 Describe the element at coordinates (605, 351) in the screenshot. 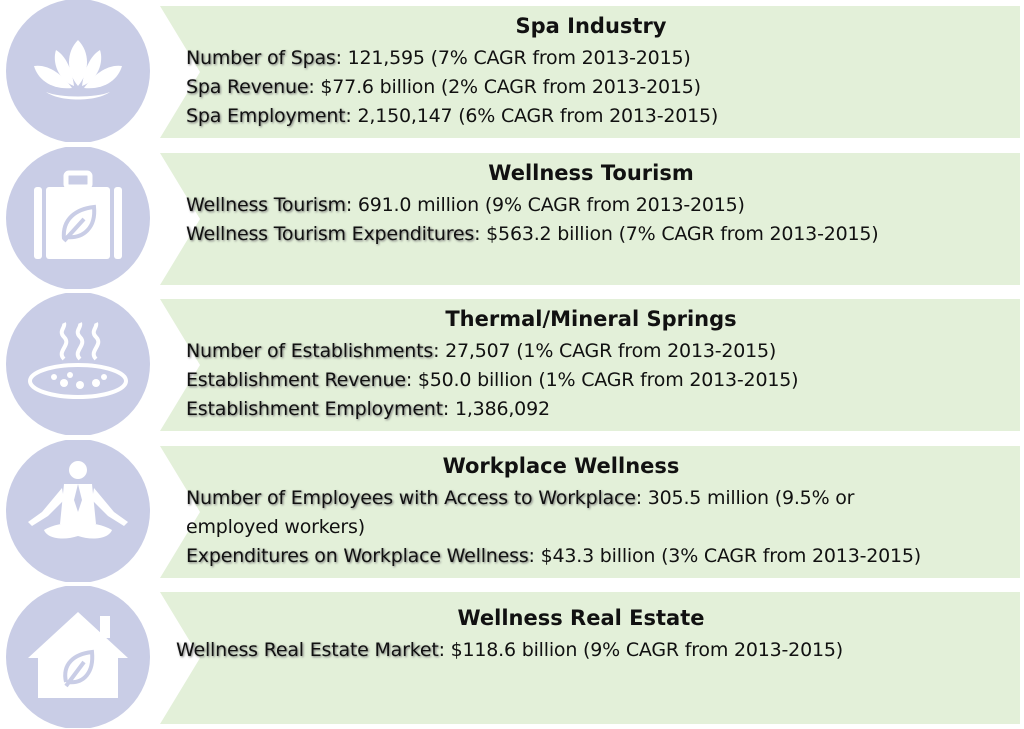

I see `stat-value: : 27,507 (1% CAGR from 2013-2015)` at that location.